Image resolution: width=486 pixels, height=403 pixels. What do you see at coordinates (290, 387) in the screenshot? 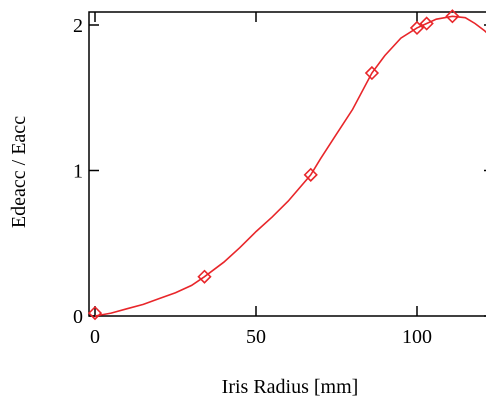
I see `x-axis-label: Iris Radius [mm]` at bounding box center [290, 387].